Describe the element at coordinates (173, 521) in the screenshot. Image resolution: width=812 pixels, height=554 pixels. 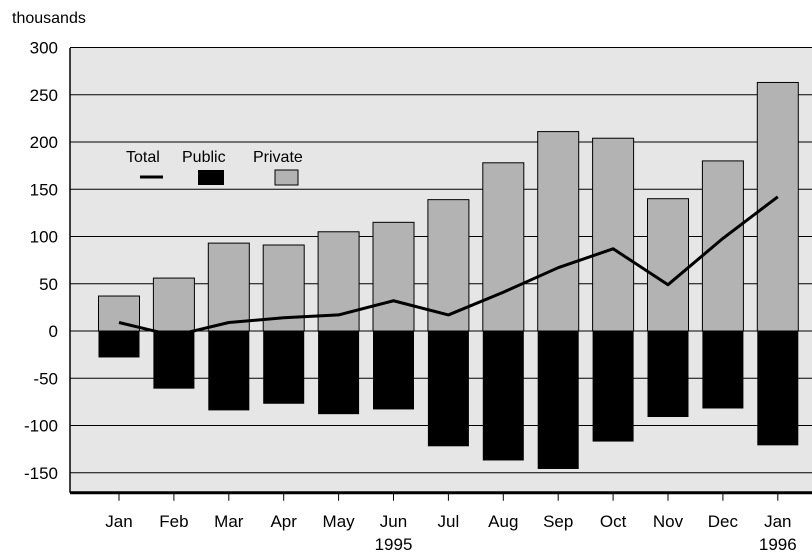
I see `x-tick-label: Feb` at that location.